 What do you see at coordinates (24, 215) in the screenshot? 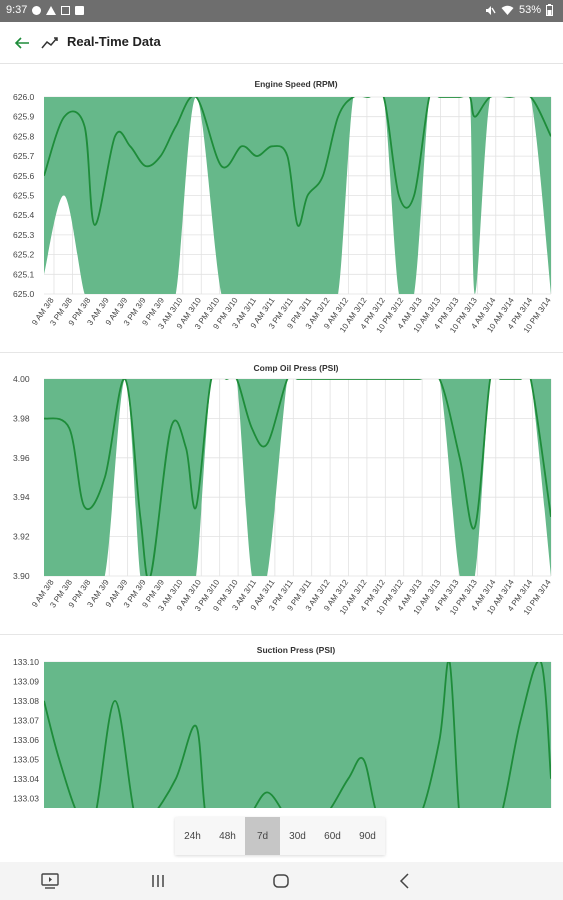
I see `y-tick-label: 625.4` at bounding box center [24, 215].